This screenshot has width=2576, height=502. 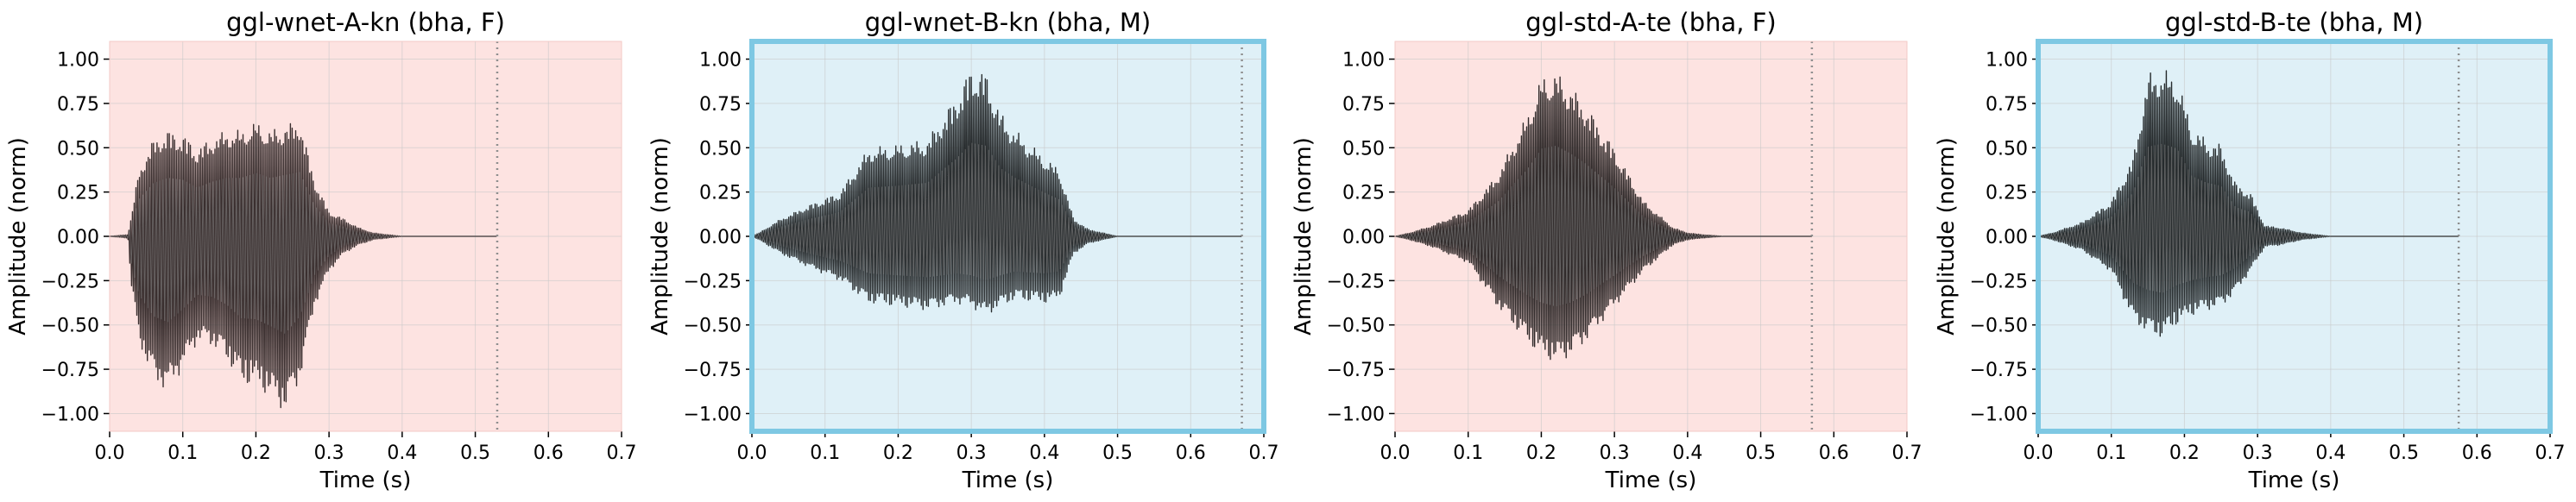 I want to click on panel-title: ggl-std-B-te (bha, M), so click(x=2294, y=22).